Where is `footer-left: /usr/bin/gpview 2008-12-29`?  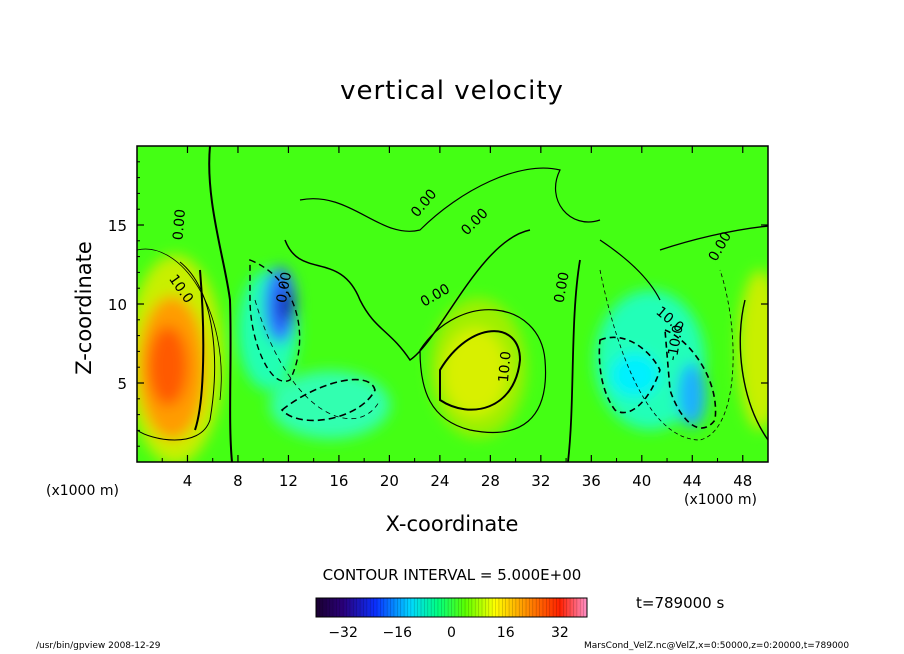
footer-left: /usr/bin/gpview 2008-12-29 is located at coordinates (98, 646).